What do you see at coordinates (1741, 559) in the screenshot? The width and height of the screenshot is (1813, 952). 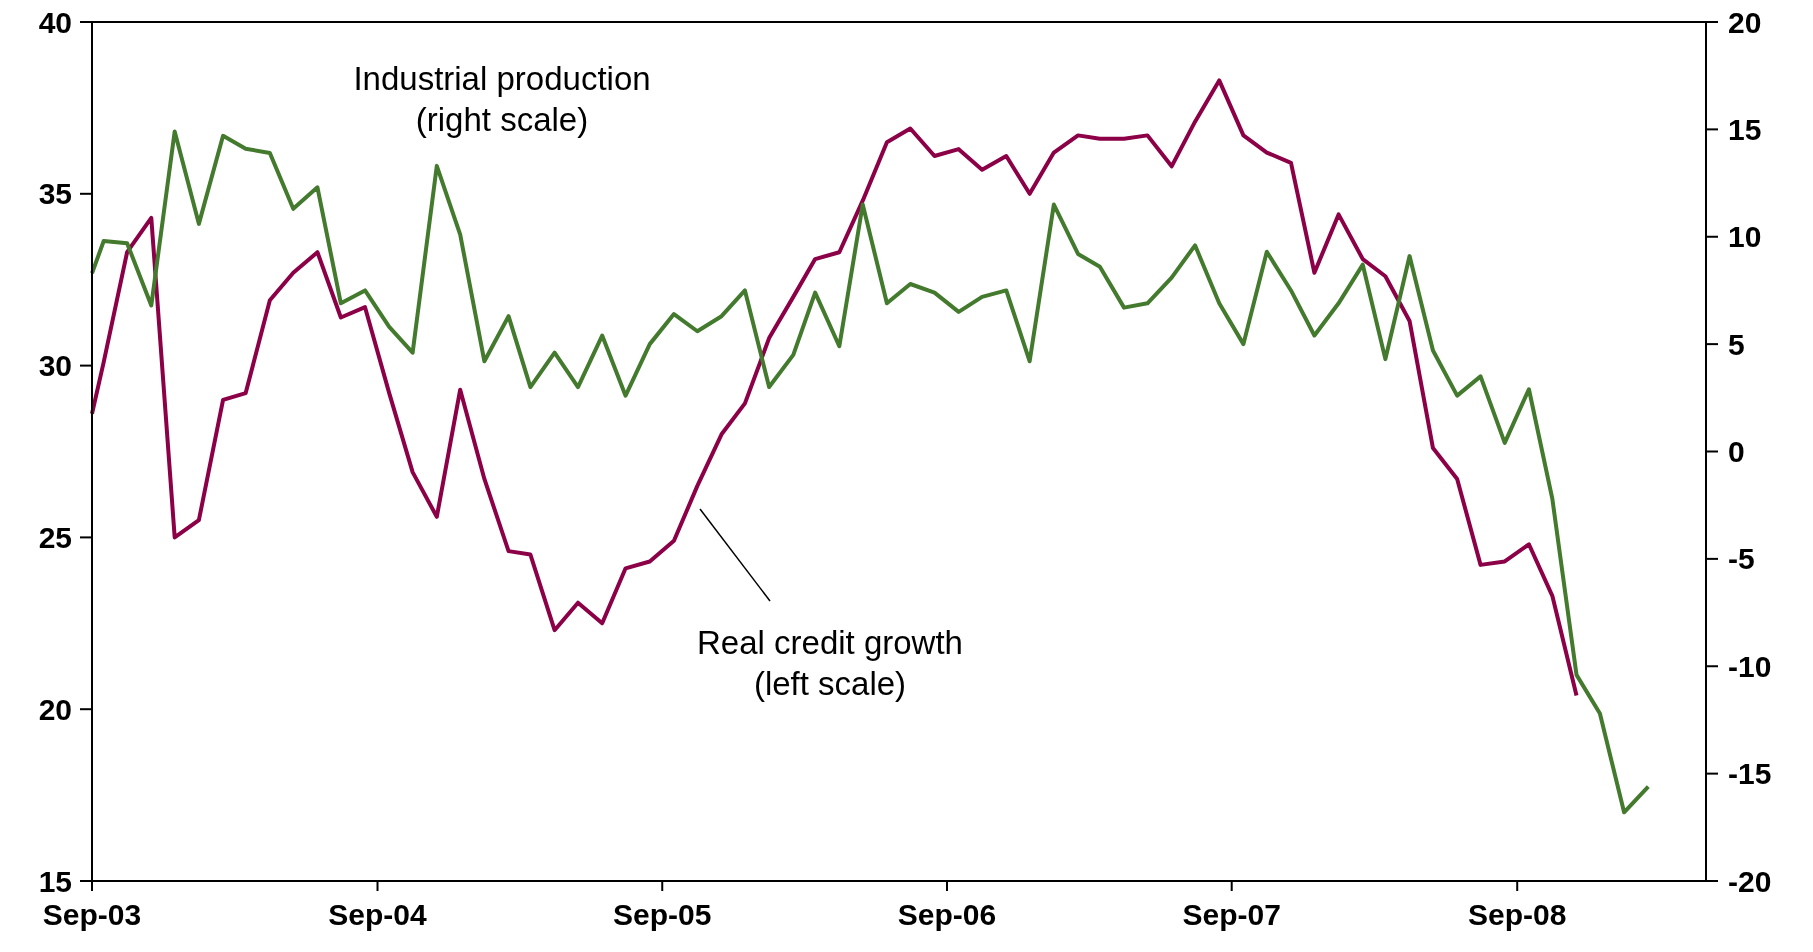 I see `y2-tick-label: -5` at bounding box center [1741, 559].